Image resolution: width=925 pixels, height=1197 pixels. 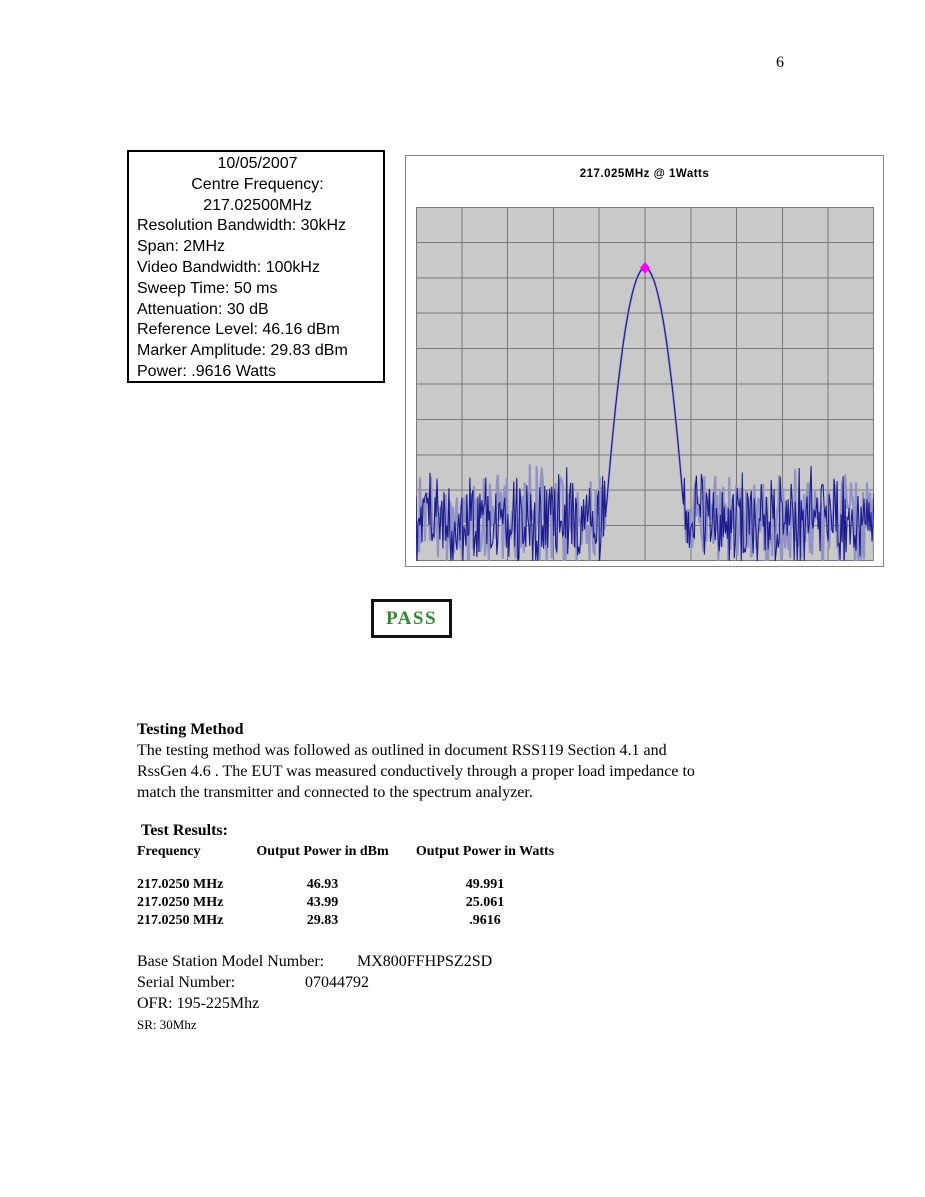 I want to click on cell-power-watts: .9616, so click(x=485, y=920).